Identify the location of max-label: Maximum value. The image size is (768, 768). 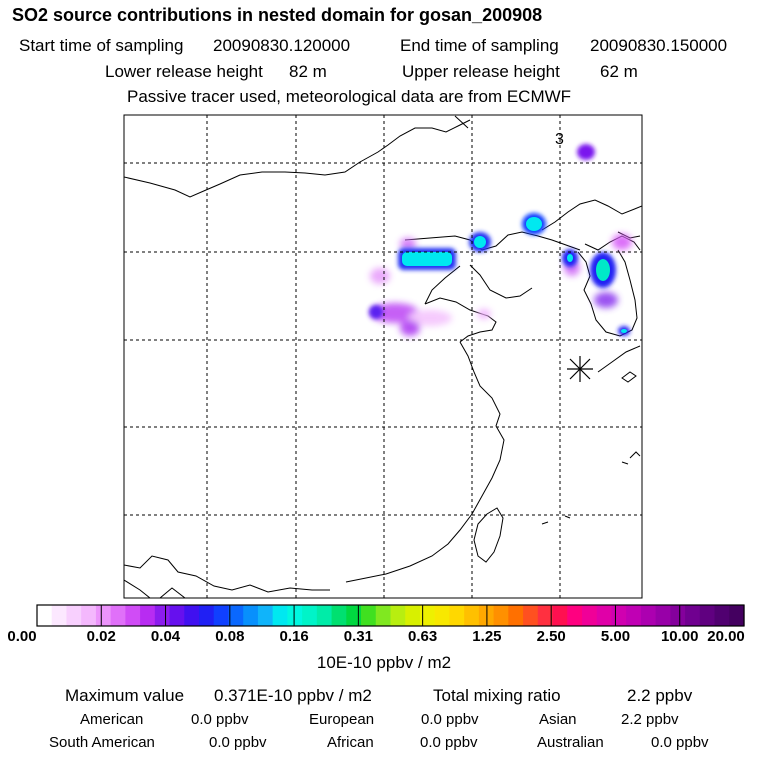
(125, 695).